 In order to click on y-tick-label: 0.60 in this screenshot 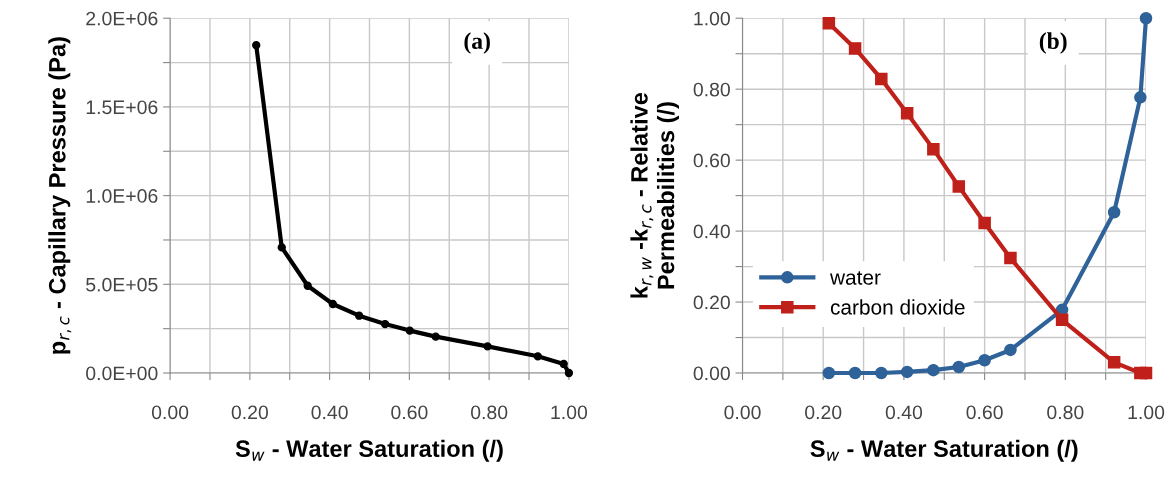, I will do `click(711, 160)`.